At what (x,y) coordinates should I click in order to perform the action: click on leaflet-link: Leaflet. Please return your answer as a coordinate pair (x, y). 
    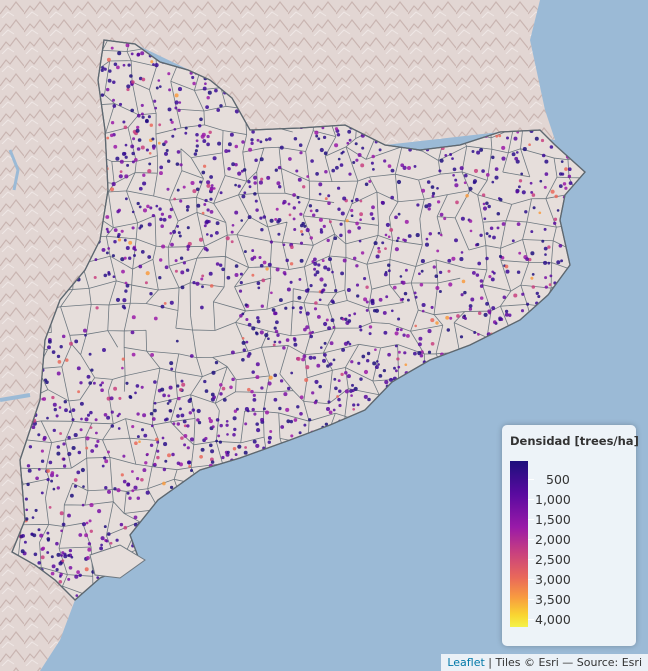
    Looking at the image, I should click on (466, 662).